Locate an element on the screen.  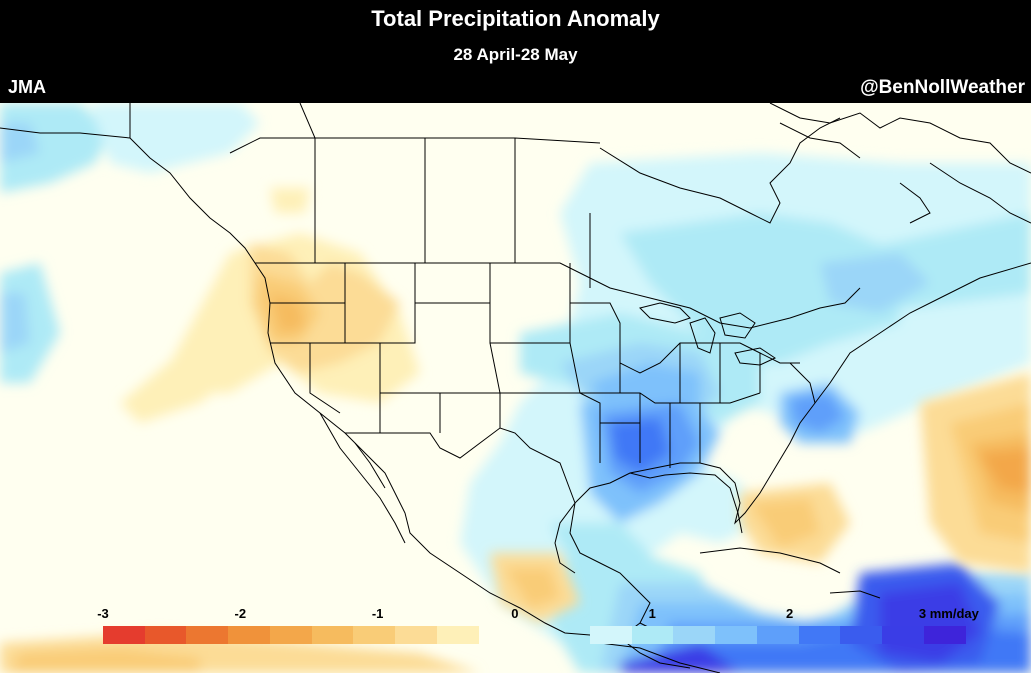
colorbar-legend: -3 -2 -1 0 1 2 3 mm/day is located at coordinates (515, 625).